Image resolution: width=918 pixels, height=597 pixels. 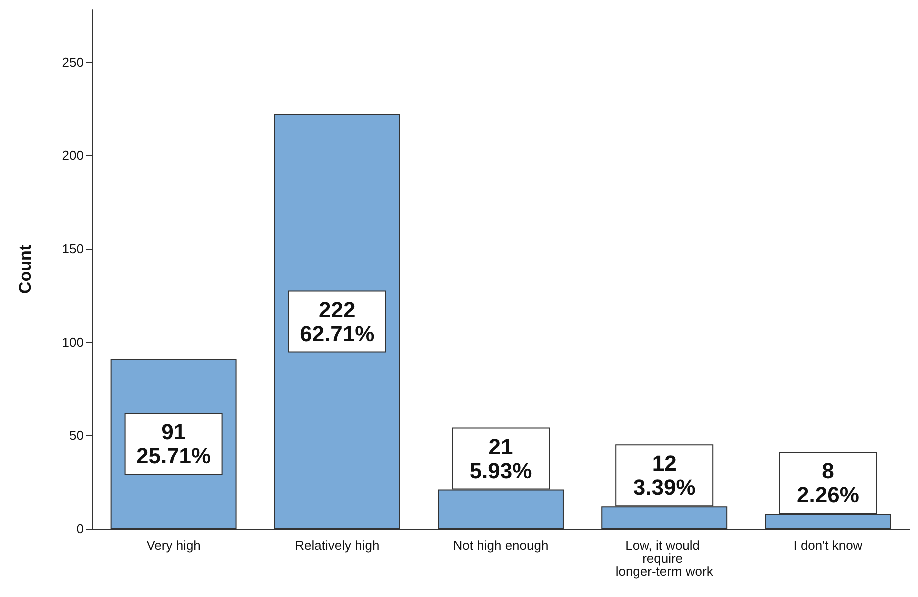 What do you see at coordinates (25, 269) in the screenshot?
I see `y-axis-title: Count` at bounding box center [25, 269].